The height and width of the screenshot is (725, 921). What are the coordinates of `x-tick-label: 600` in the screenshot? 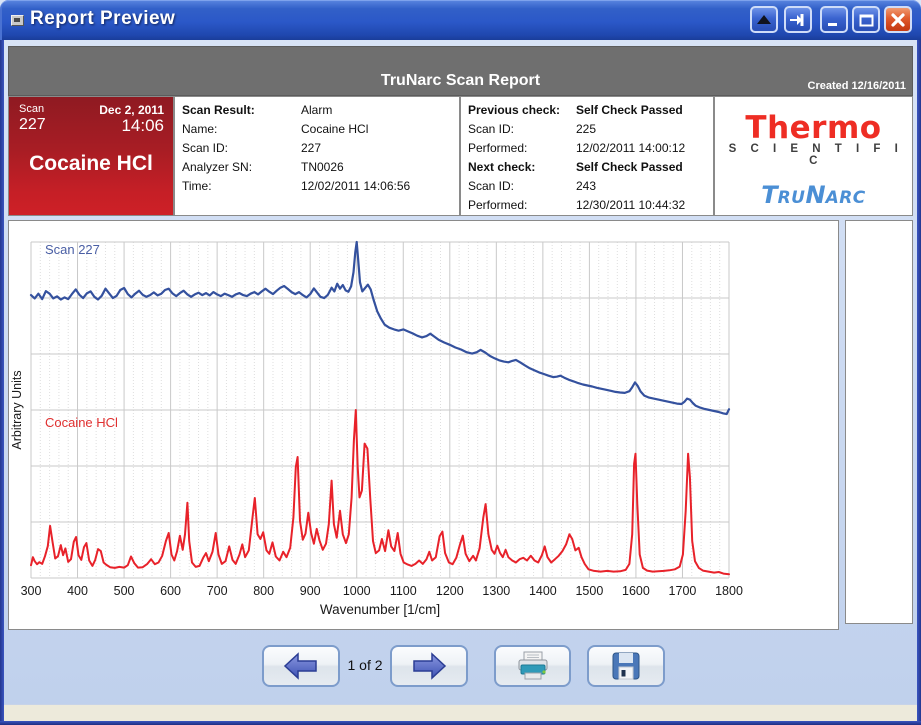 It's located at (170, 591).